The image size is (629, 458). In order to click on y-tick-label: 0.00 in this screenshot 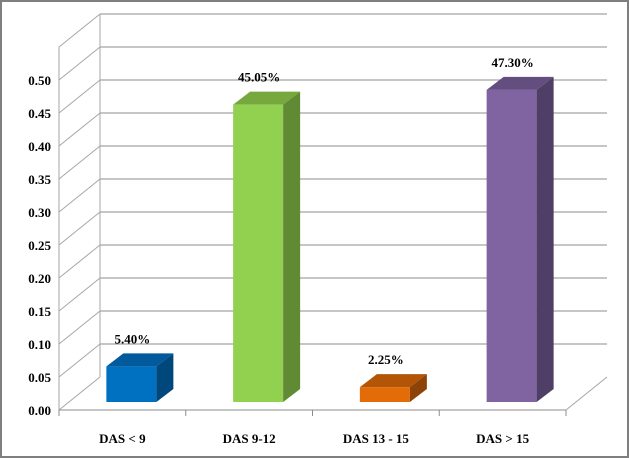, I will do `click(39, 410)`.